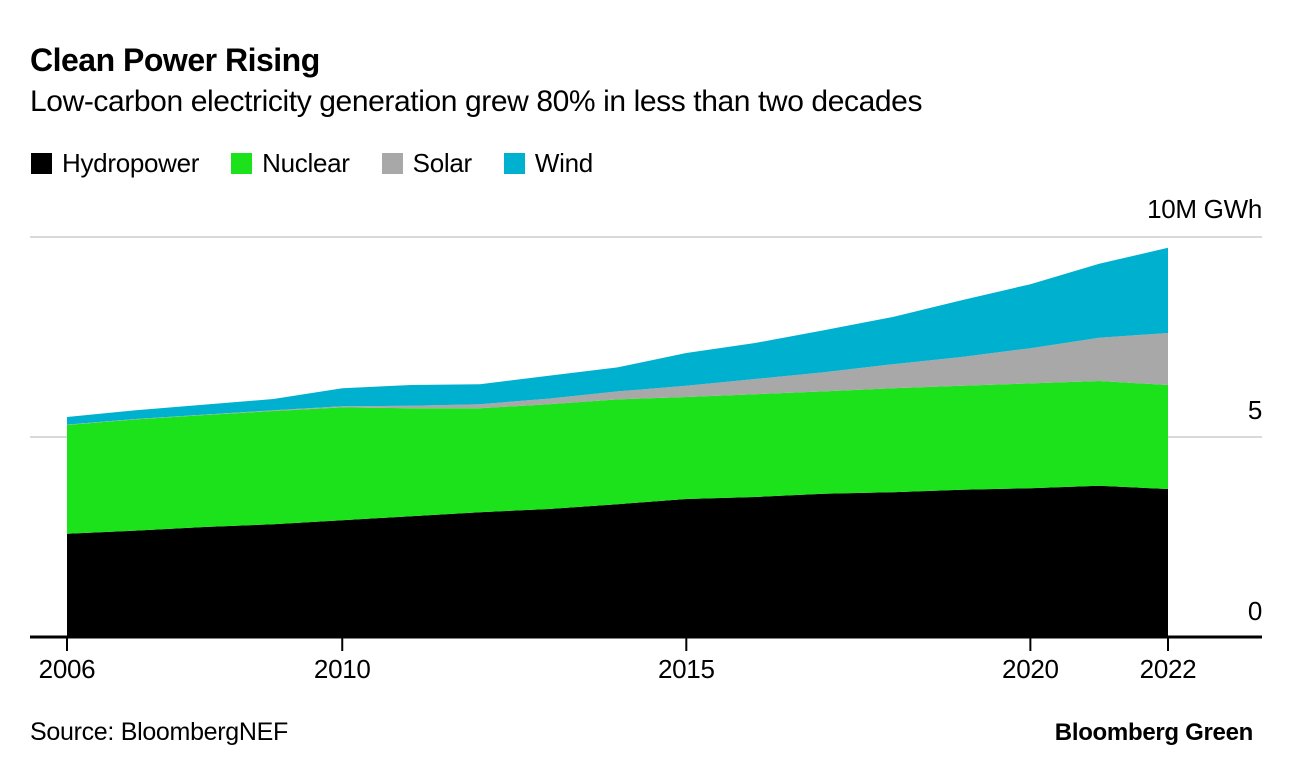  Describe the element at coordinates (41, 163) in the screenshot. I see `hydropower-swatch-icon` at that location.